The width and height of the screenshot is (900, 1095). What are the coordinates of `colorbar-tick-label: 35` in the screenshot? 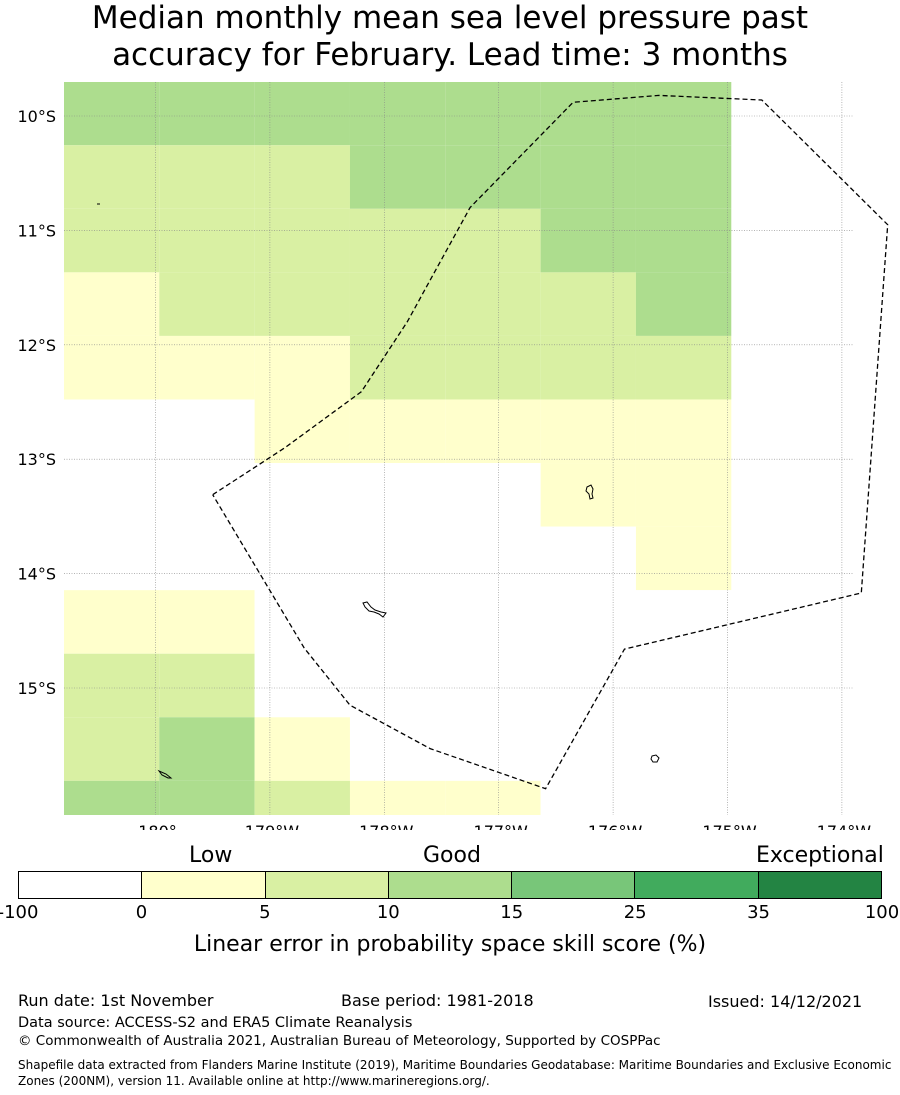 It's located at (759, 912).